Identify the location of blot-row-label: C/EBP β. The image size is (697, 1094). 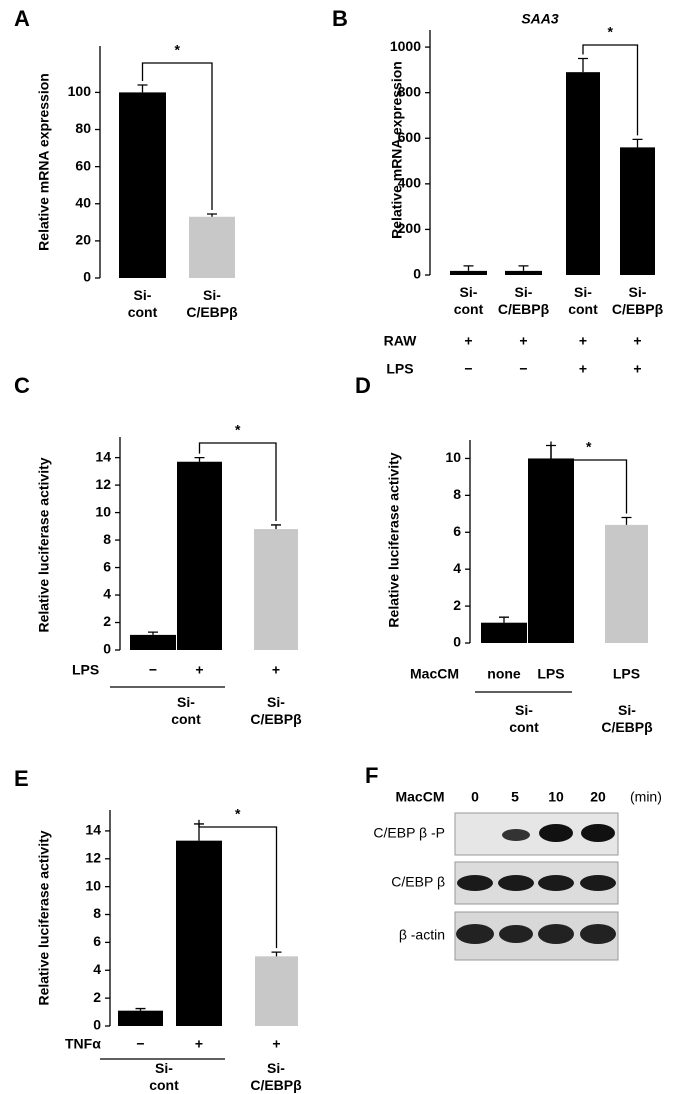
(418, 882).